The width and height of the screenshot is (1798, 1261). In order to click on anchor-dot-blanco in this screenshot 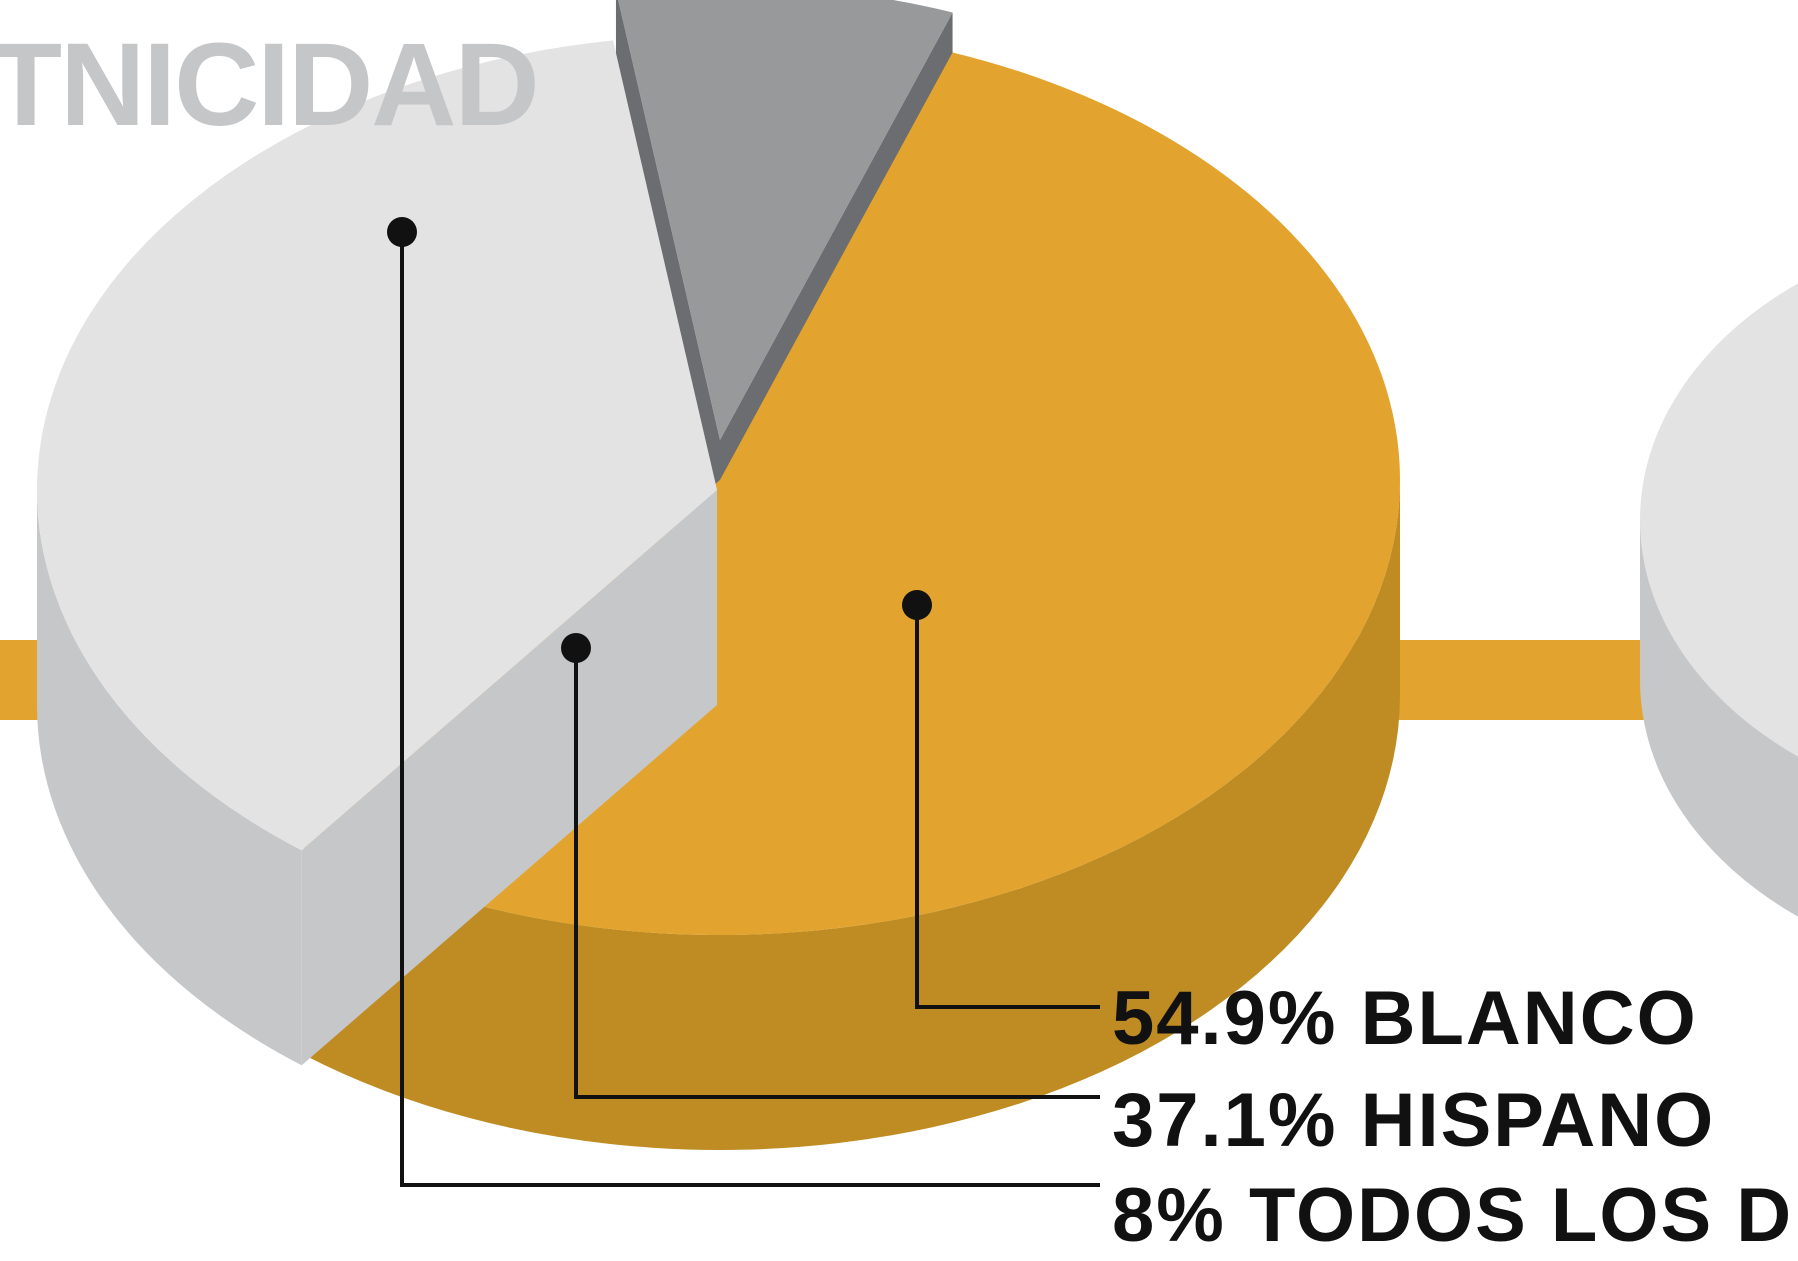, I will do `click(917, 605)`.